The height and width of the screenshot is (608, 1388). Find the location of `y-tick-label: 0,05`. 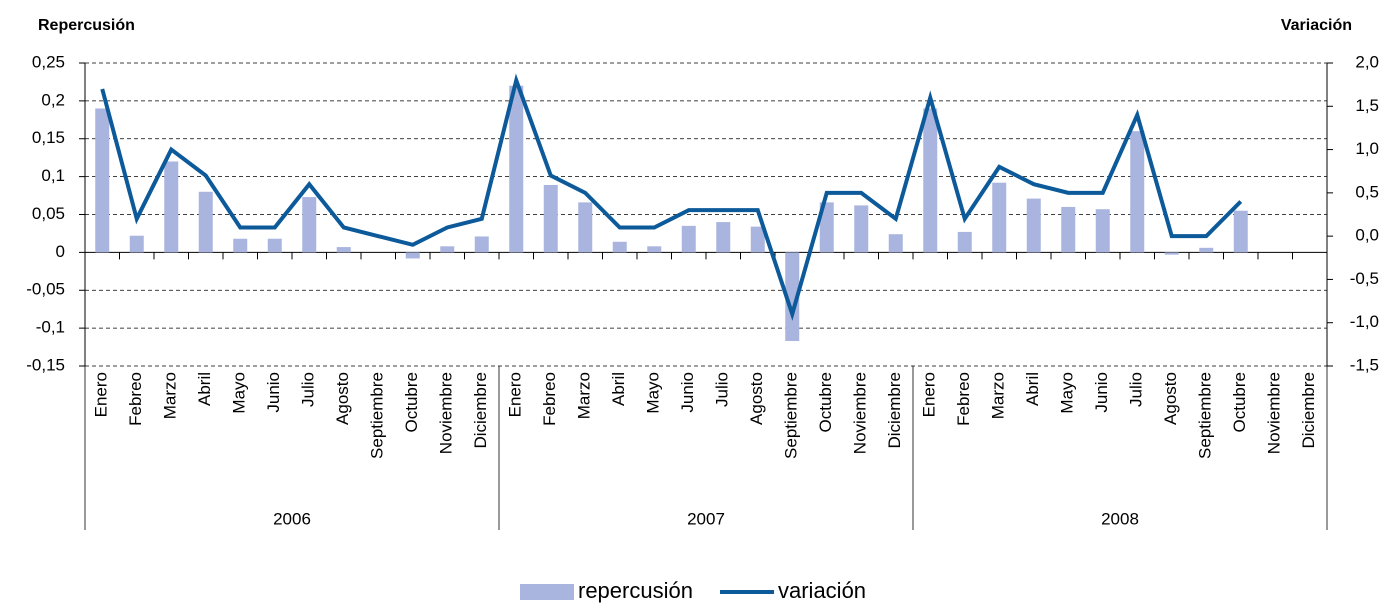

y-tick-label: 0,05 is located at coordinates (48, 213).